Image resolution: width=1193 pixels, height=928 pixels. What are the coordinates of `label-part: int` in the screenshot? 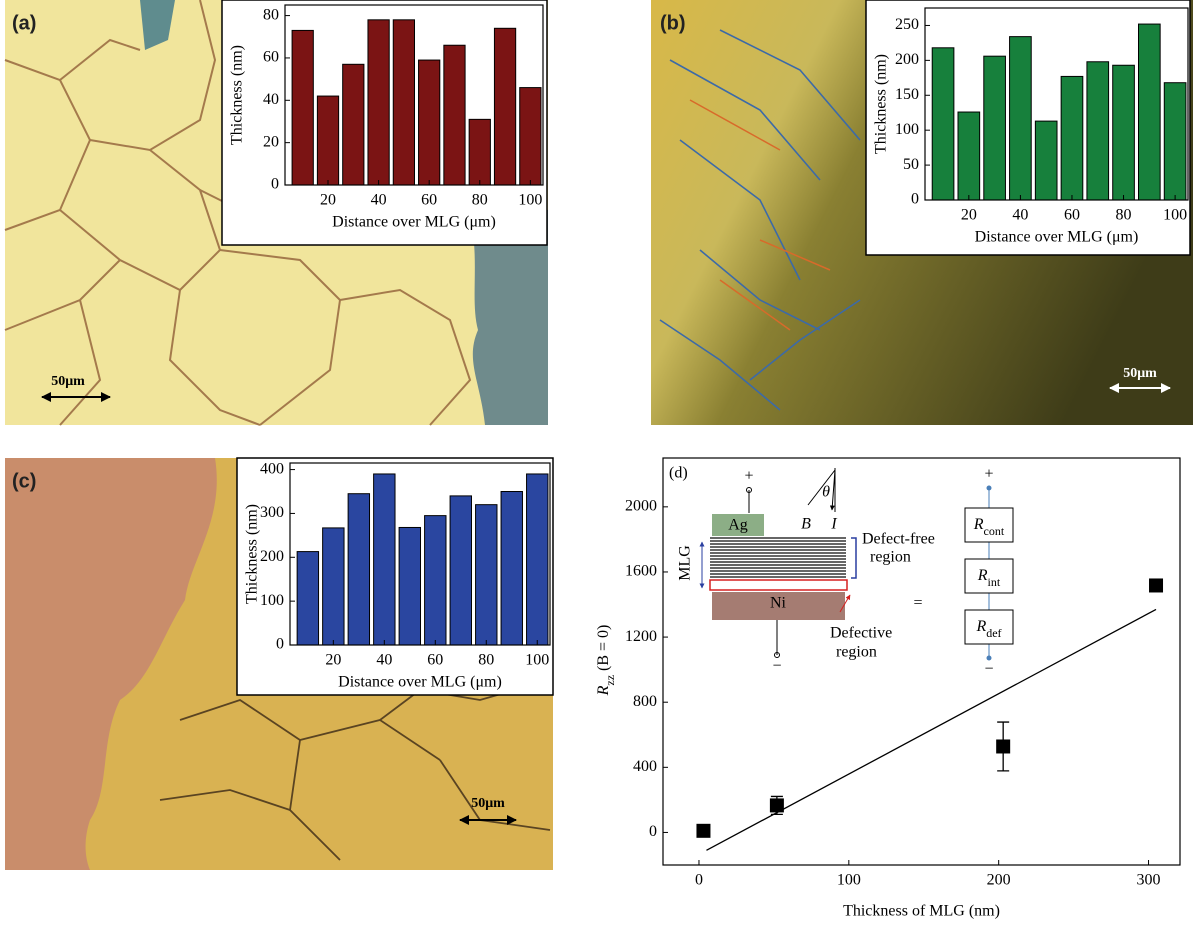 It's located at (994, 582).